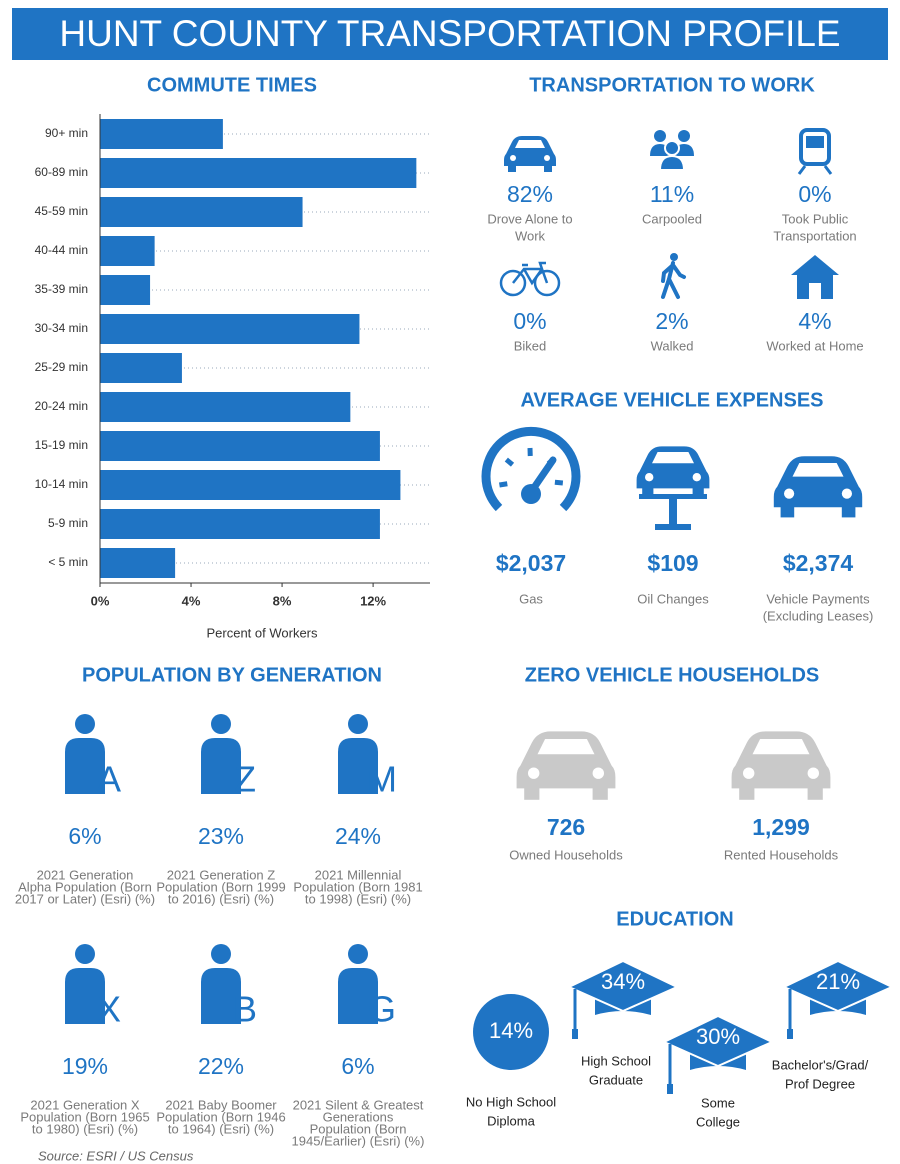 The image size is (900, 1164). Describe the element at coordinates (531, 494) in the screenshot. I see `hub` at that location.